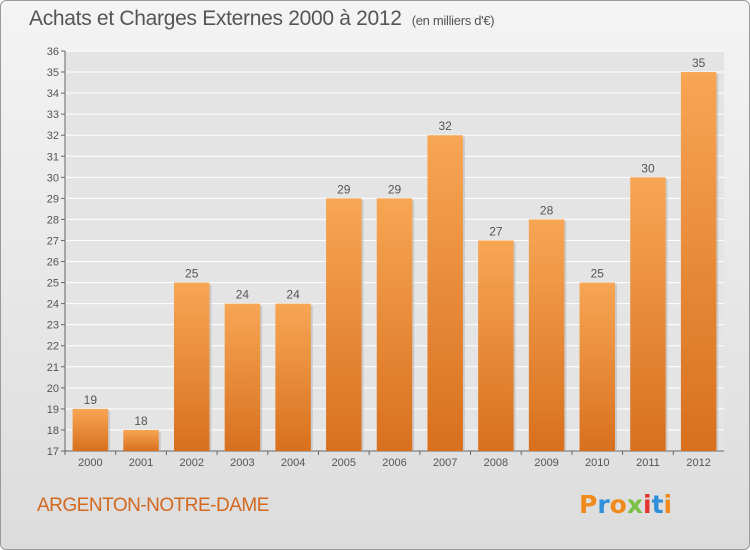  Describe the element at coordinates (53, 263) in the screenshot. I see `y-tick-label: 26` at that location.